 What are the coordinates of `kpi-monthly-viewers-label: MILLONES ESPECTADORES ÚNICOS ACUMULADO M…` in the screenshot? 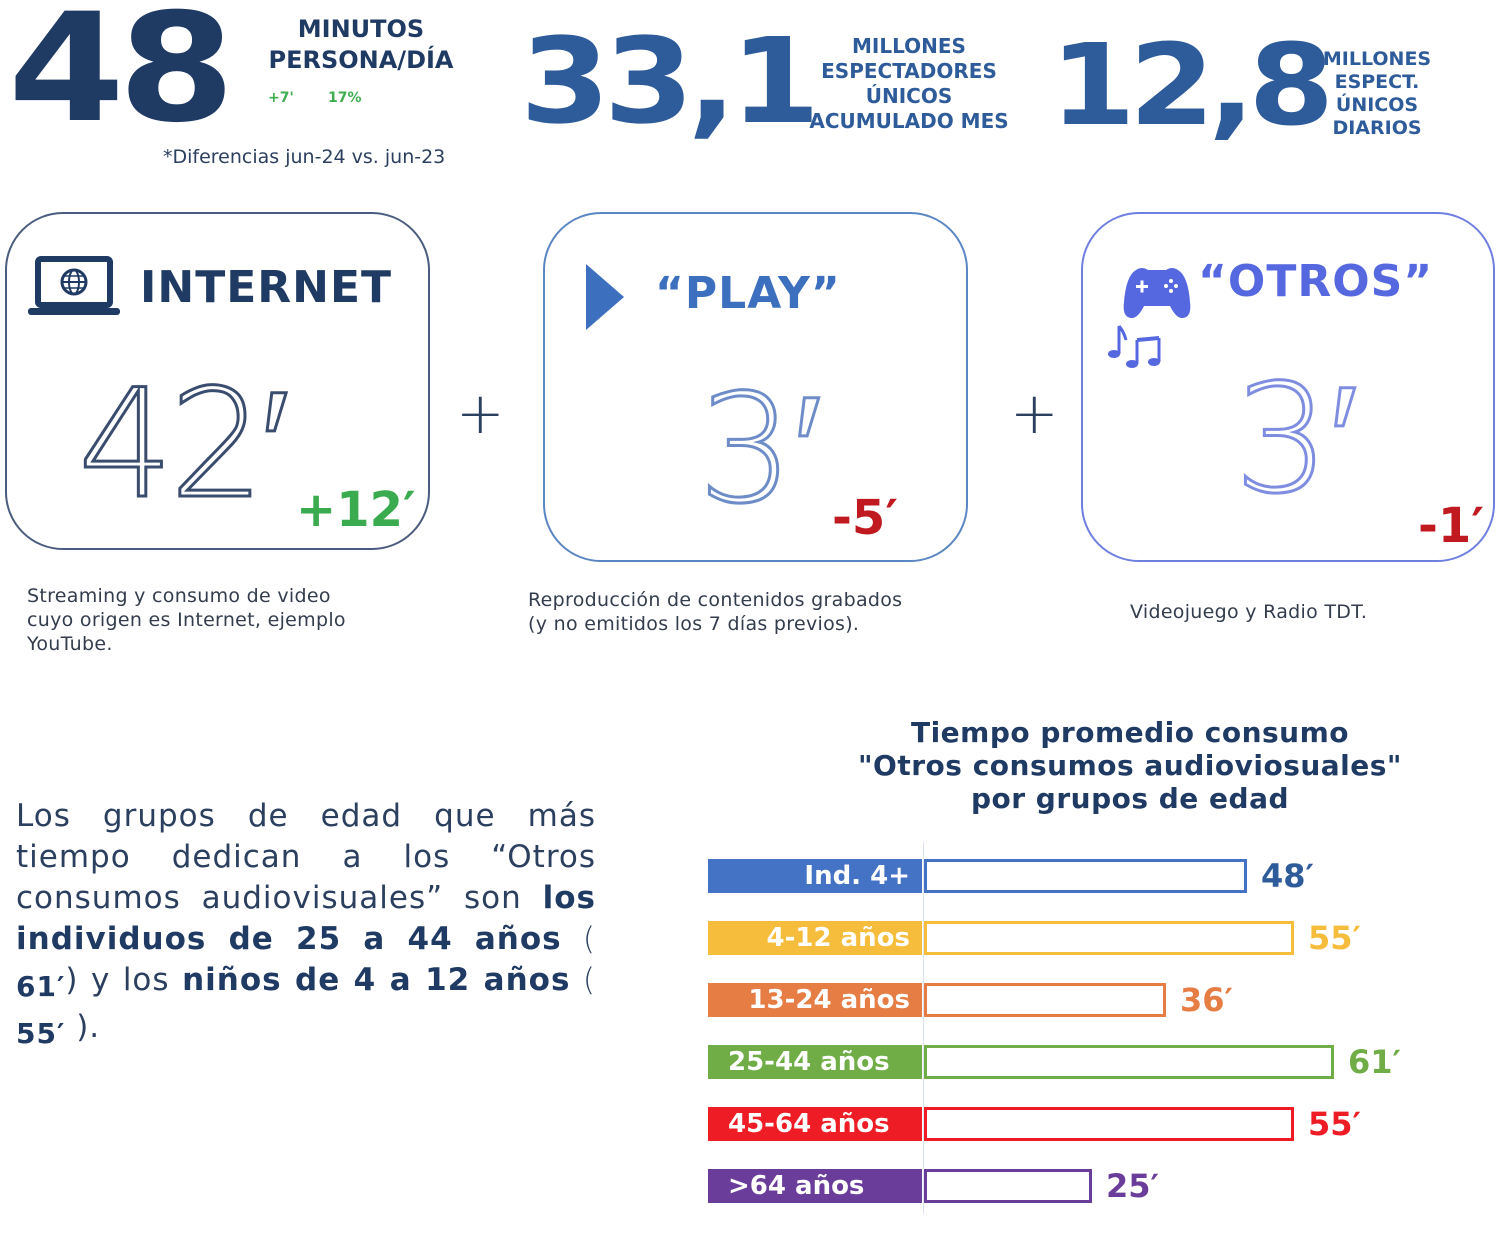 It's located at (909, 84).